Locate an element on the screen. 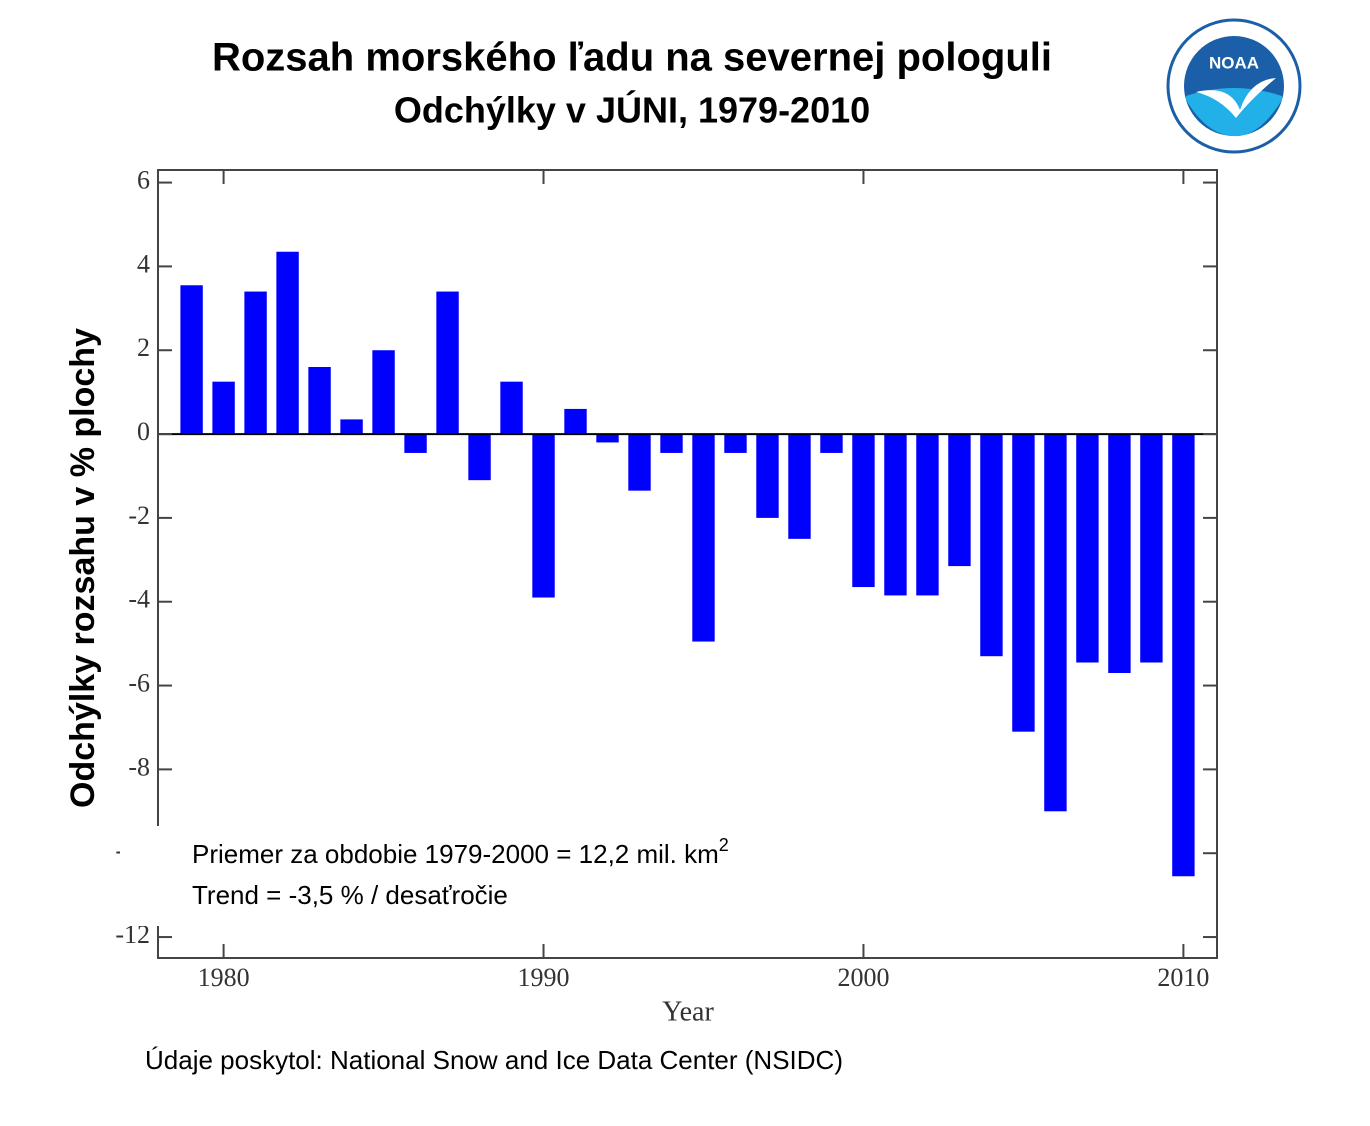 This screenshot has width=1370, height=1126. y-tick-label: -4 is located at coordinates (139, 599).